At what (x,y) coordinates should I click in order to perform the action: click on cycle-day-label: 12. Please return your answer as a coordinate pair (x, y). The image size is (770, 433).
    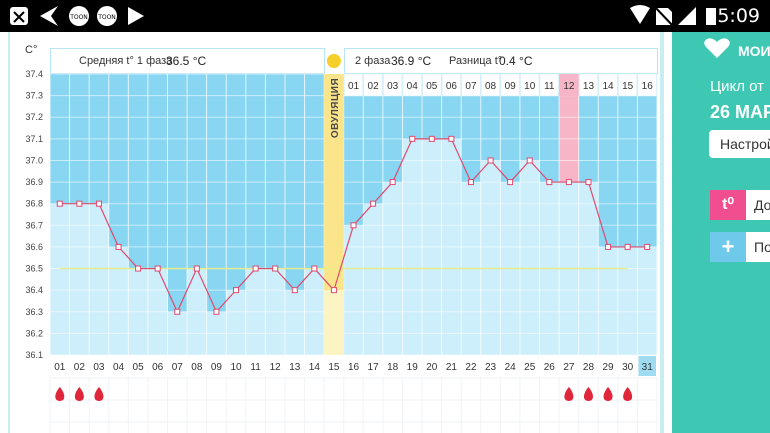
    Looking at the image, I should click on (569, 86).